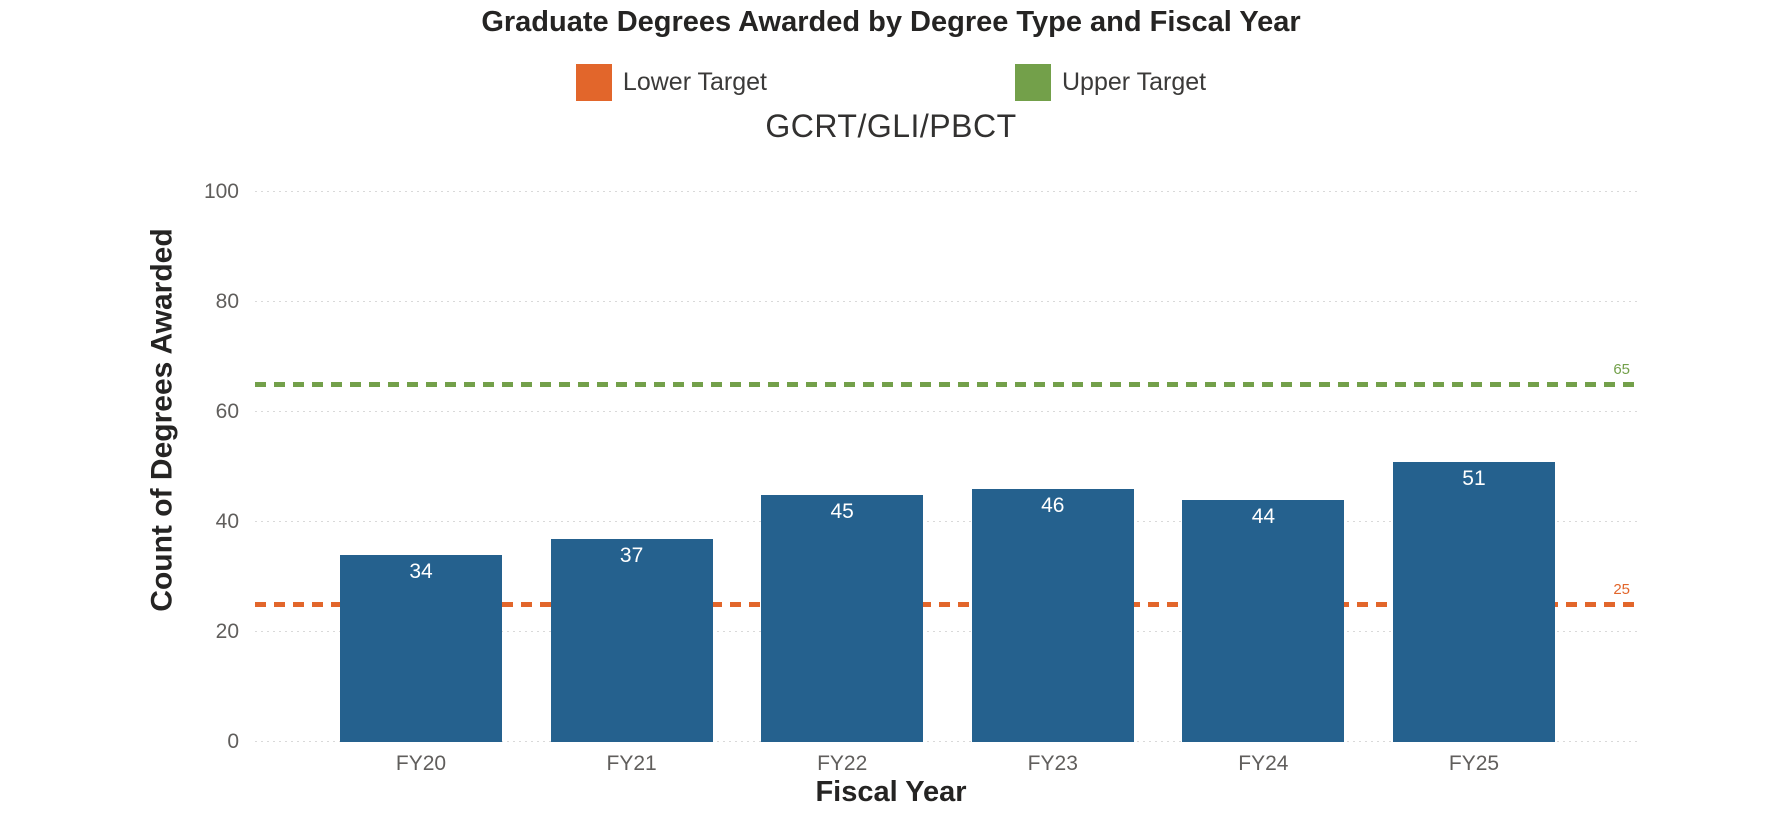  I want to click on reference-line-label: 65, so click(1621, 369).